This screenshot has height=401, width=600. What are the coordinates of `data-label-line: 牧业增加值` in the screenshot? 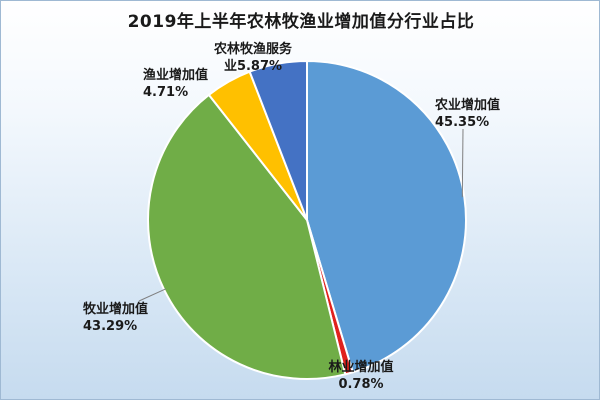 It's located at (115, 309).